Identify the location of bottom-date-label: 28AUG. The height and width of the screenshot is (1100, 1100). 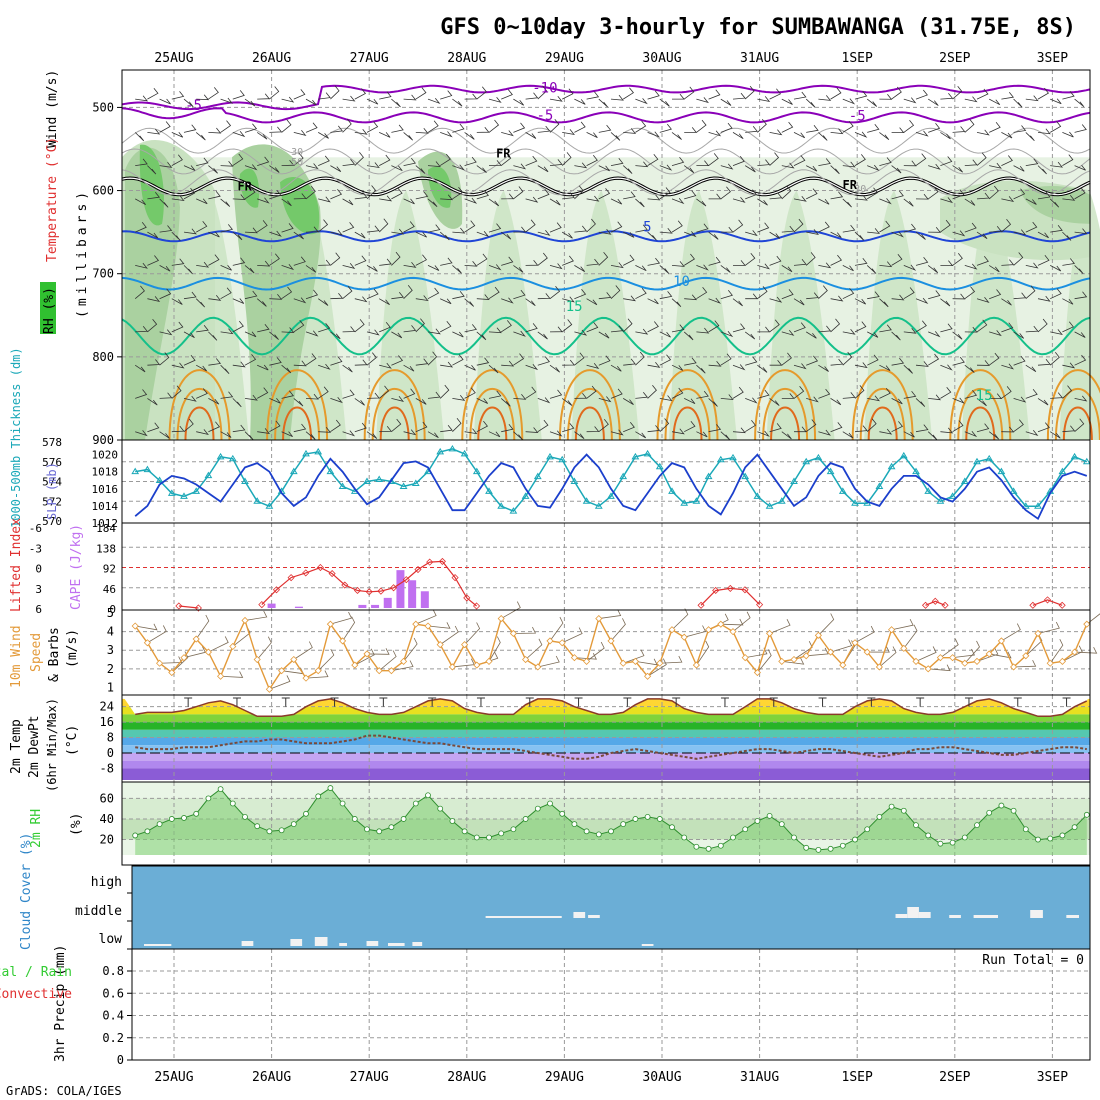
(466, 1077).